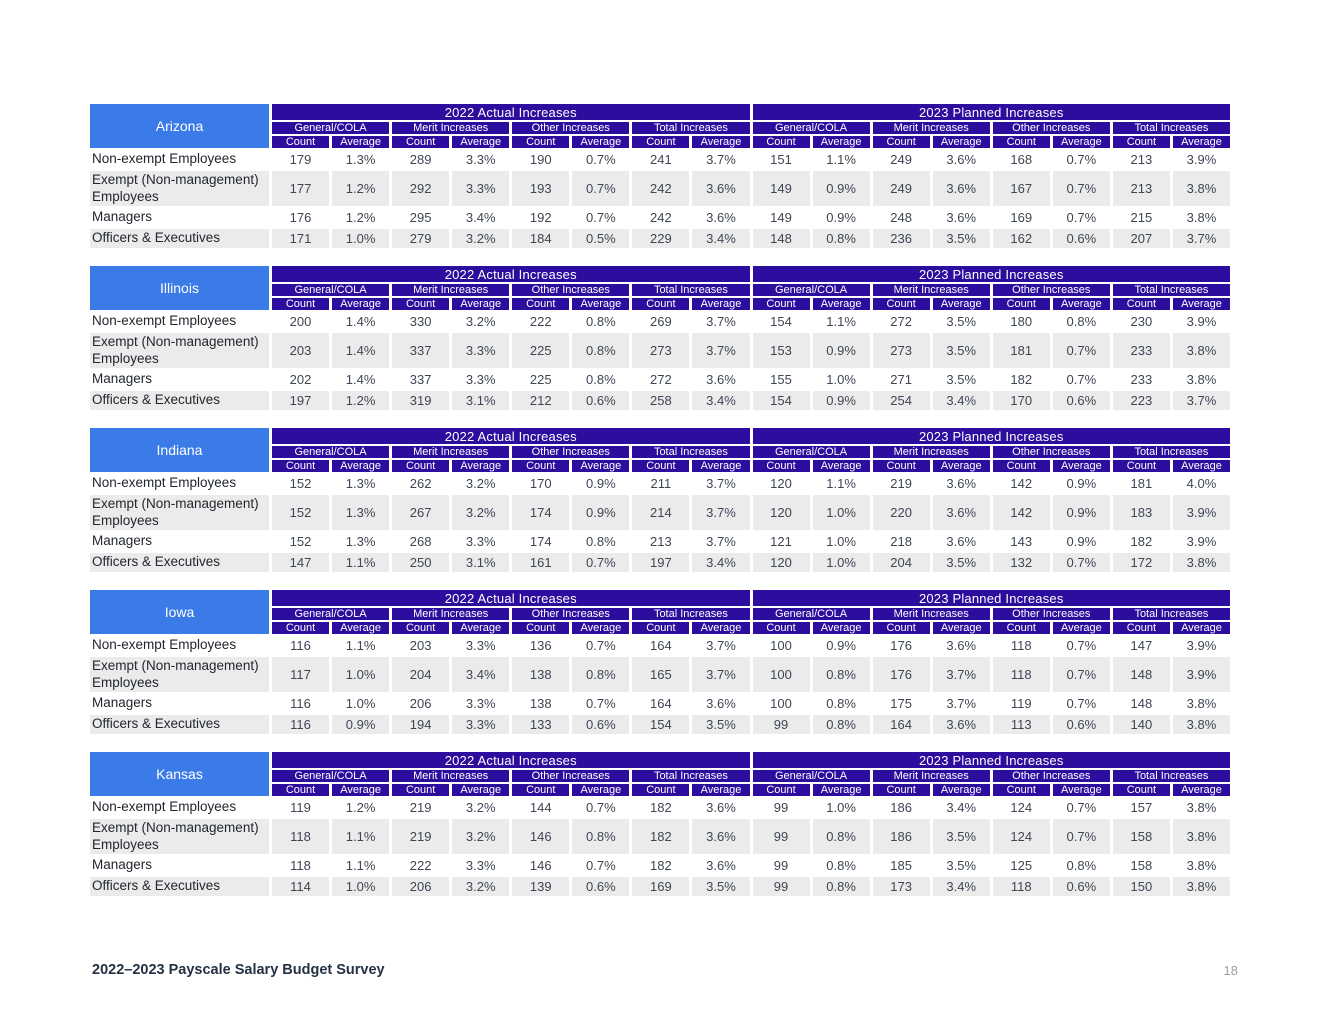 The height and width of the screenshot is (1020, 1320). What do you see at coordinates (361, 159) in the screenshot?
I see `data-cell: 1.3%` at bounding box center [361, 159].